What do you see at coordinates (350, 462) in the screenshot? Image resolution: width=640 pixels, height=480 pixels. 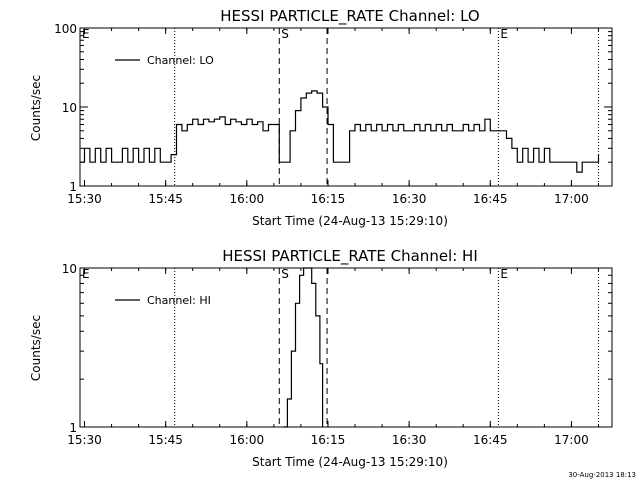 I see `xlabel-hi: Start Time (24-Aug-13 15:29:10)` at bounding box center [350, 462].